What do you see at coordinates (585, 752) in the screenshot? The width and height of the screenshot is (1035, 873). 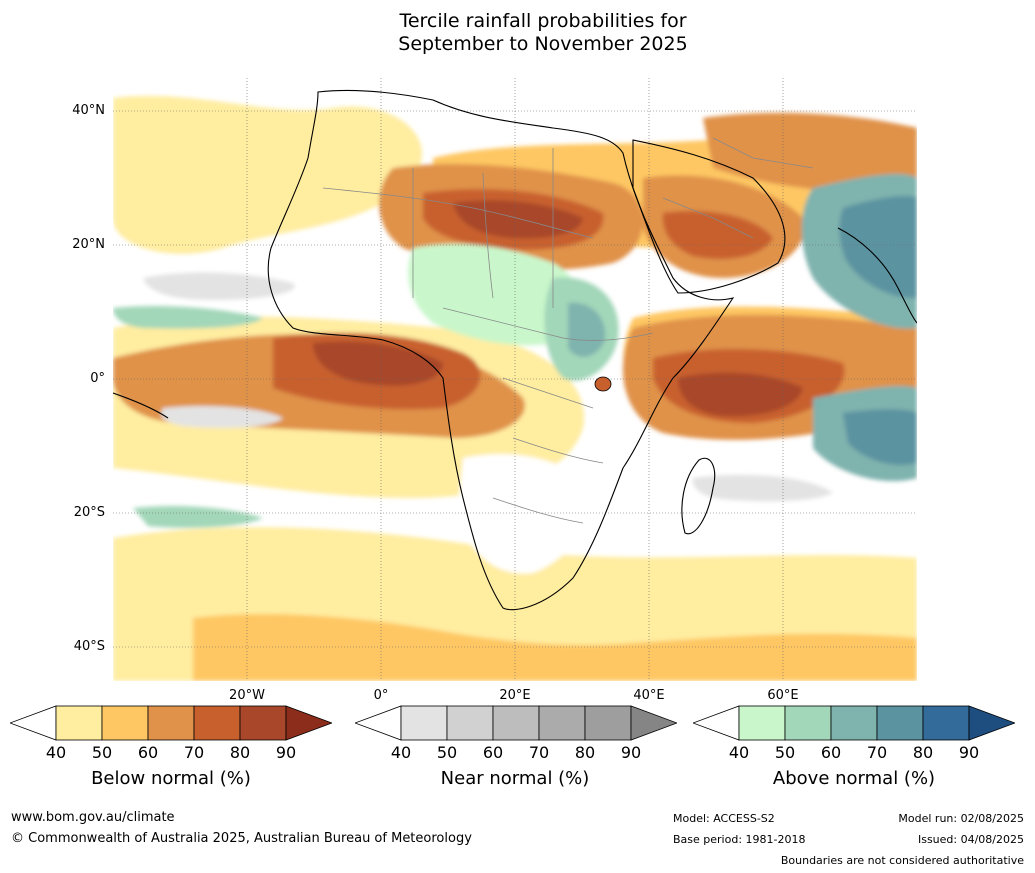 I see `near-colorbar-tick: 80` at bounding box center [585, 752].